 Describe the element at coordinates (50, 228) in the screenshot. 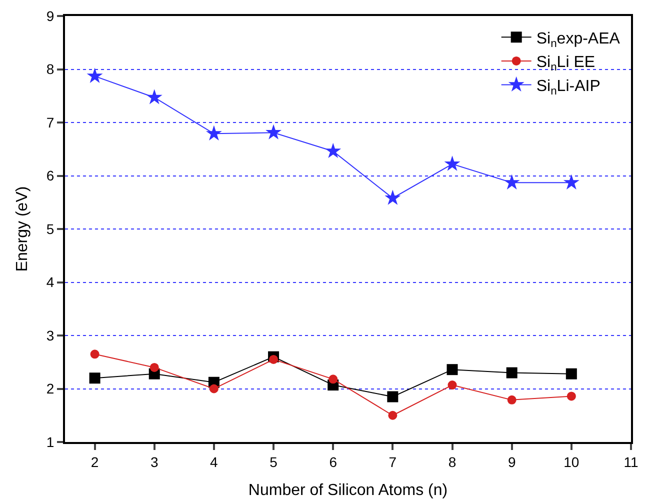

I see `y-tick-label: 5` at that location.